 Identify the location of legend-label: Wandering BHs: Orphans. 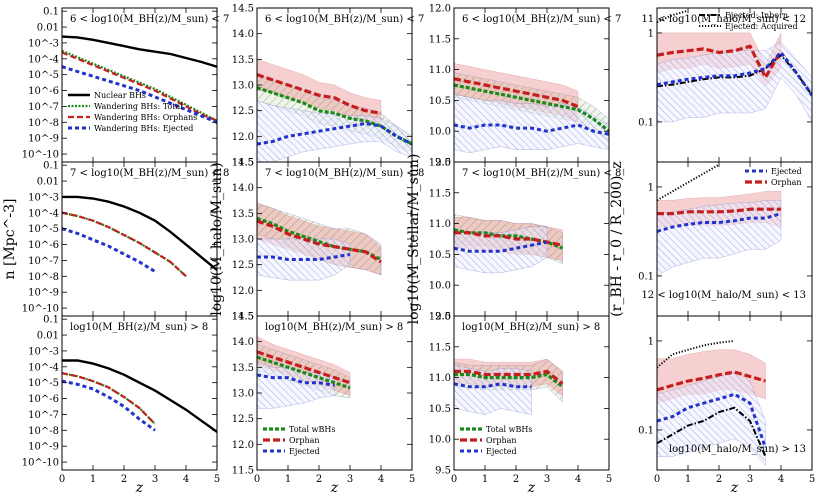
(145, 117).